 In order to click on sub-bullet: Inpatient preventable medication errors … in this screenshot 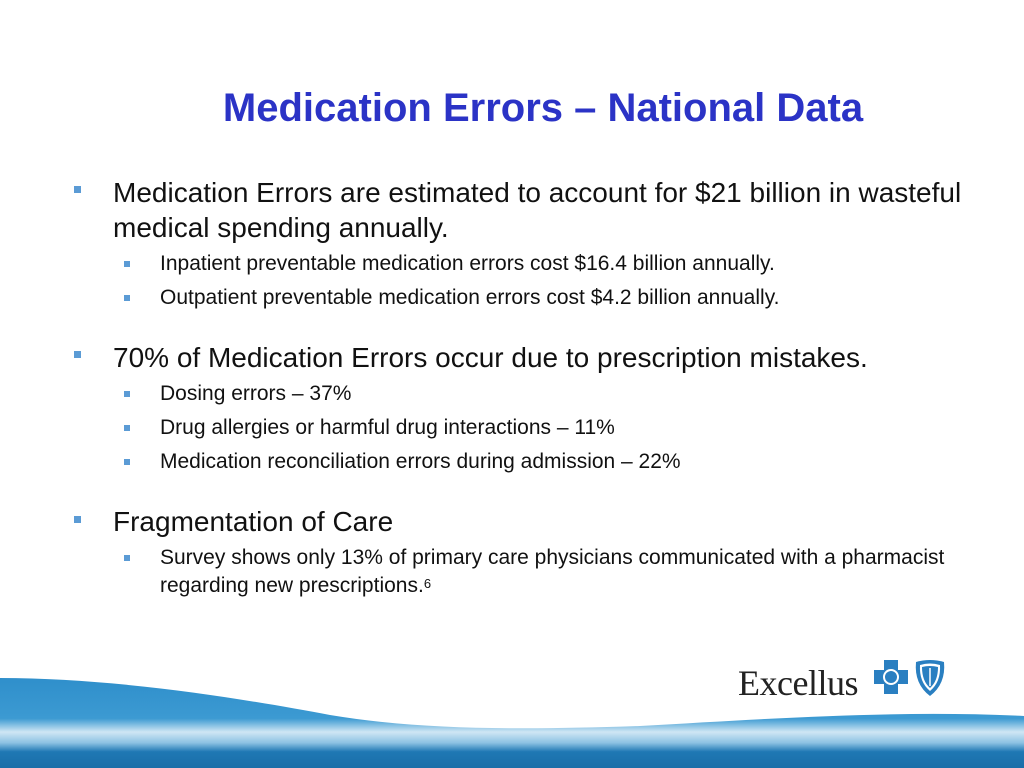, I will do `click(467, 263)`.